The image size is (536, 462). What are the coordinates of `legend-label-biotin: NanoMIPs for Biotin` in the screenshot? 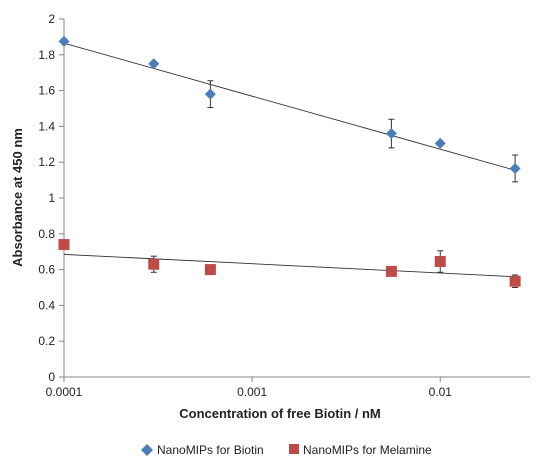 It's located at (210, 450).